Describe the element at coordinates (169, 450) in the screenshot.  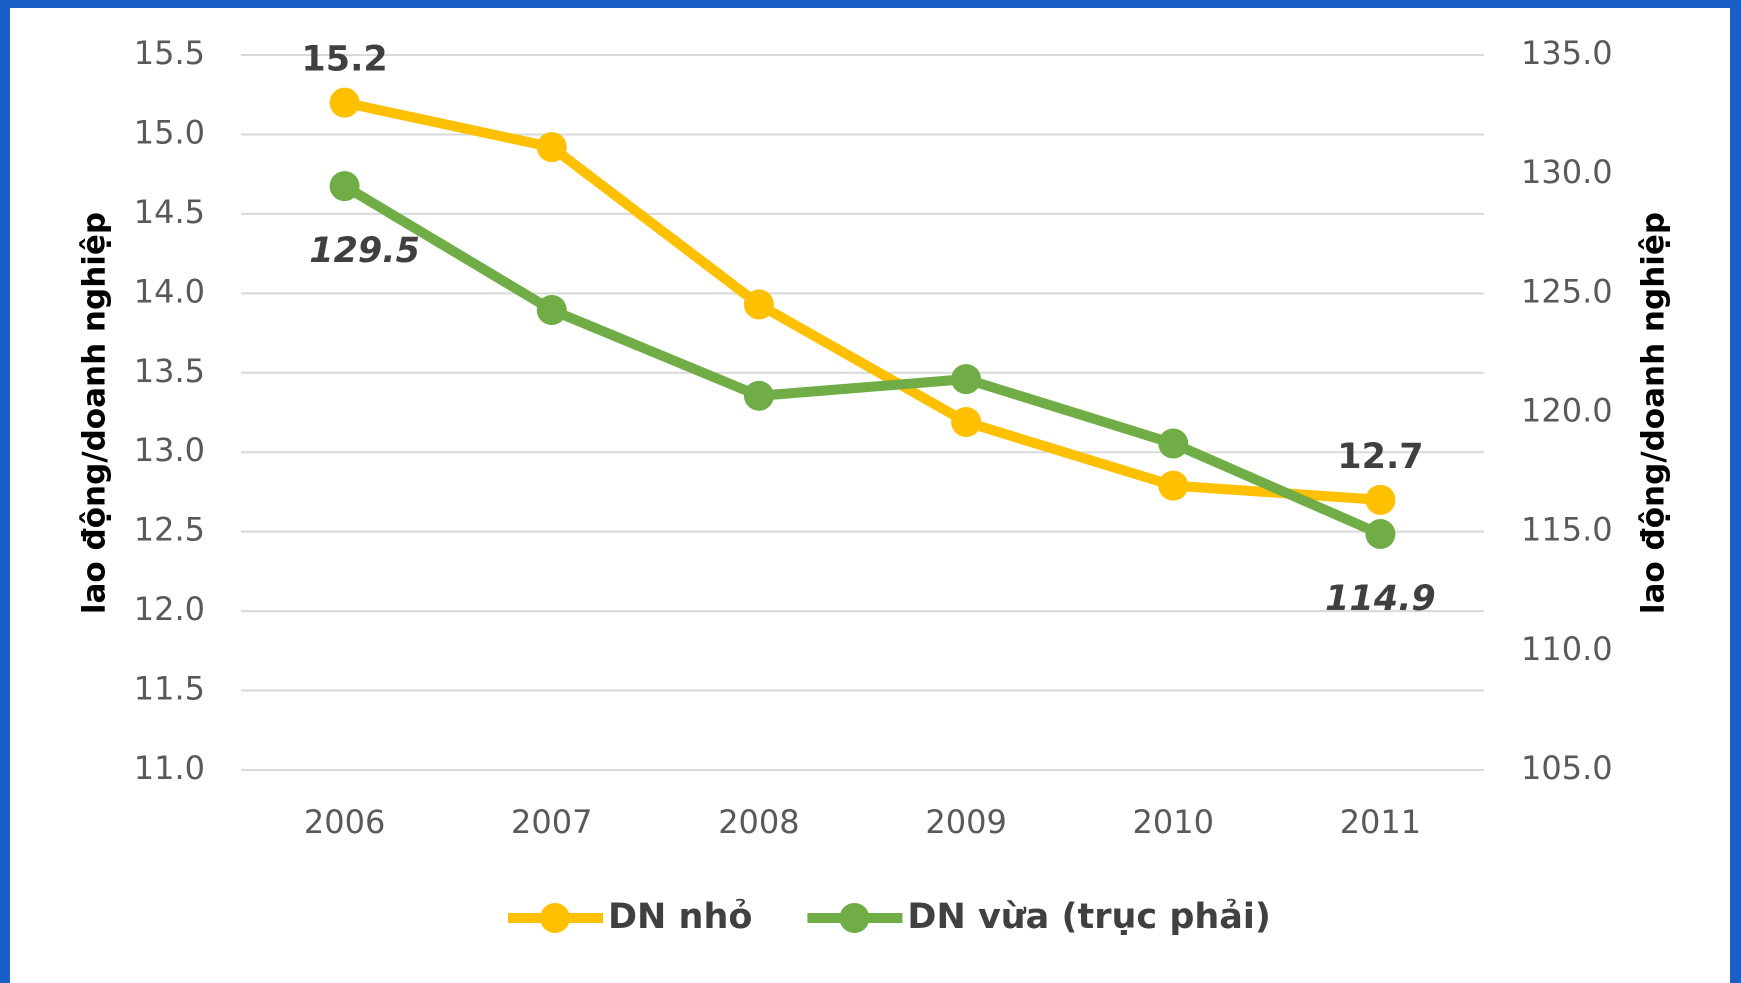
I see `y-tick-label: 13.0` at that location.